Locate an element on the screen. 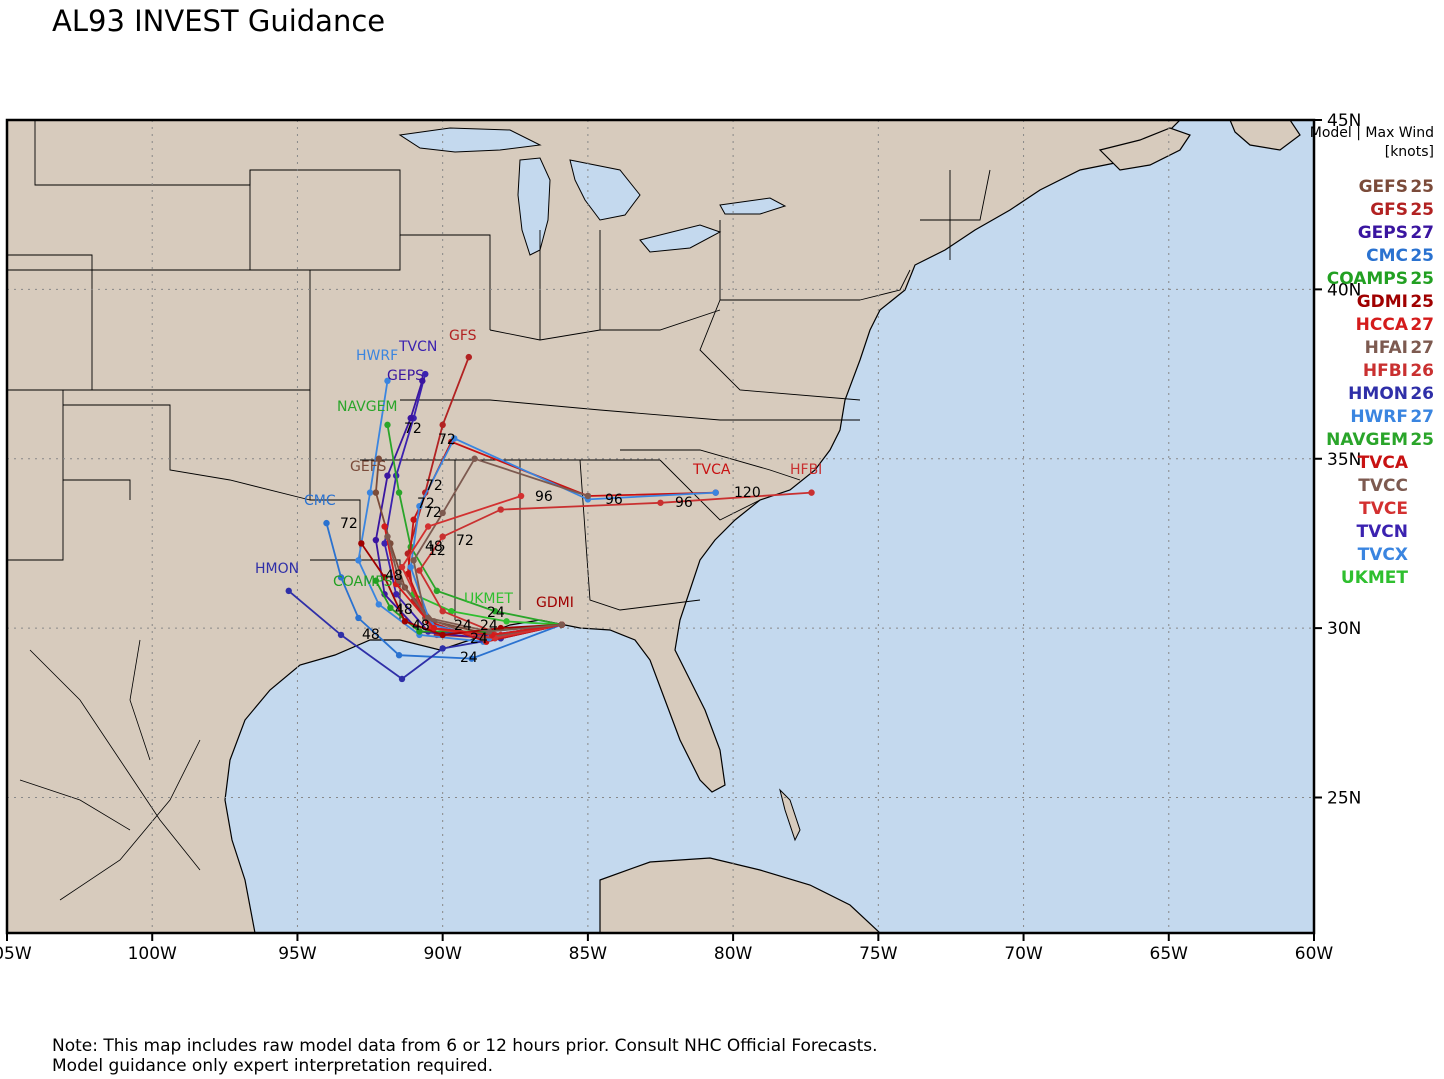 The image size is (1444, 1079). legend-entry: GDMI 25 is located at coordinates (1359, 302).